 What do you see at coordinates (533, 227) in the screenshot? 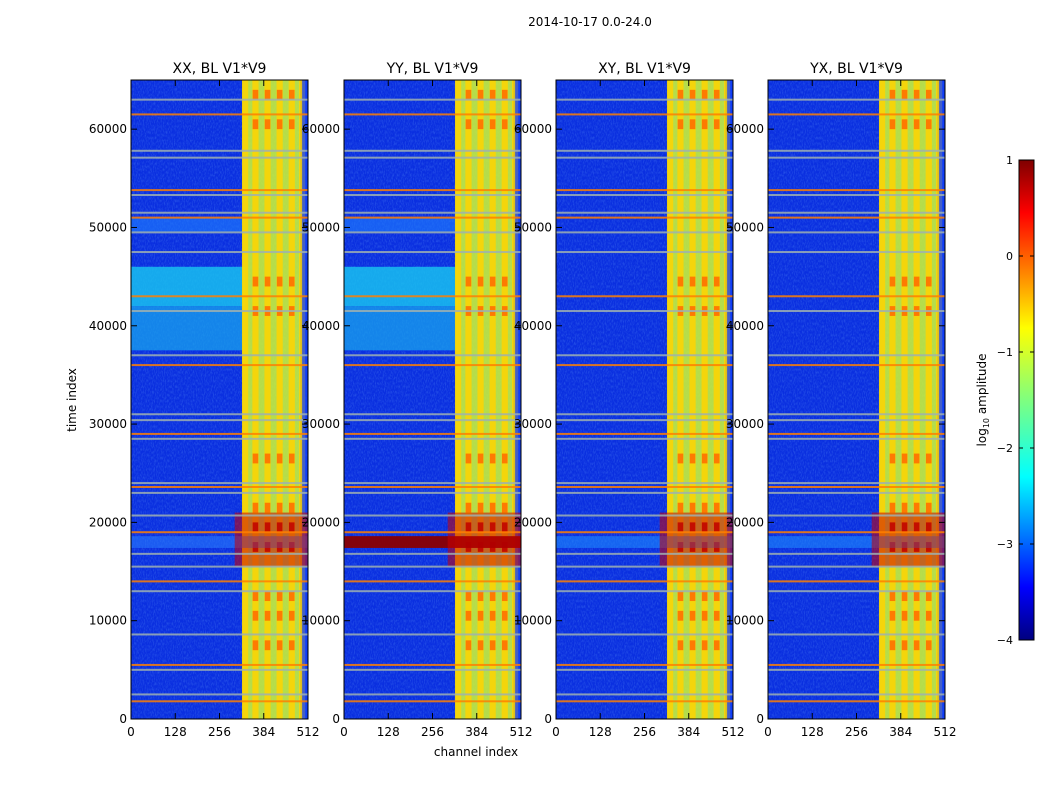
I see `y-tick-label: 50000` at bounding box center [533, 227].